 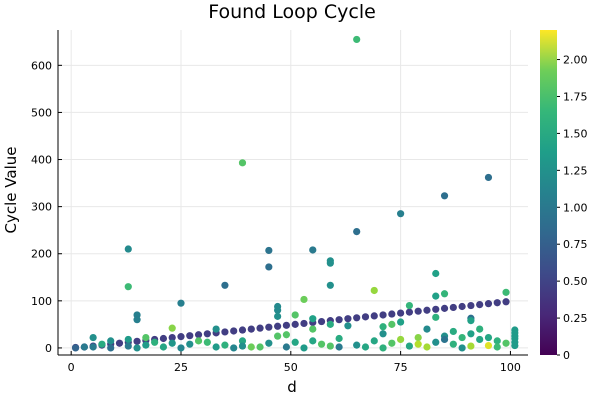 What do you see at coordinates (575, 60) in the screenshot?
I see `colorbar-tick-label: 2.00` at bounding box center [575, 60].